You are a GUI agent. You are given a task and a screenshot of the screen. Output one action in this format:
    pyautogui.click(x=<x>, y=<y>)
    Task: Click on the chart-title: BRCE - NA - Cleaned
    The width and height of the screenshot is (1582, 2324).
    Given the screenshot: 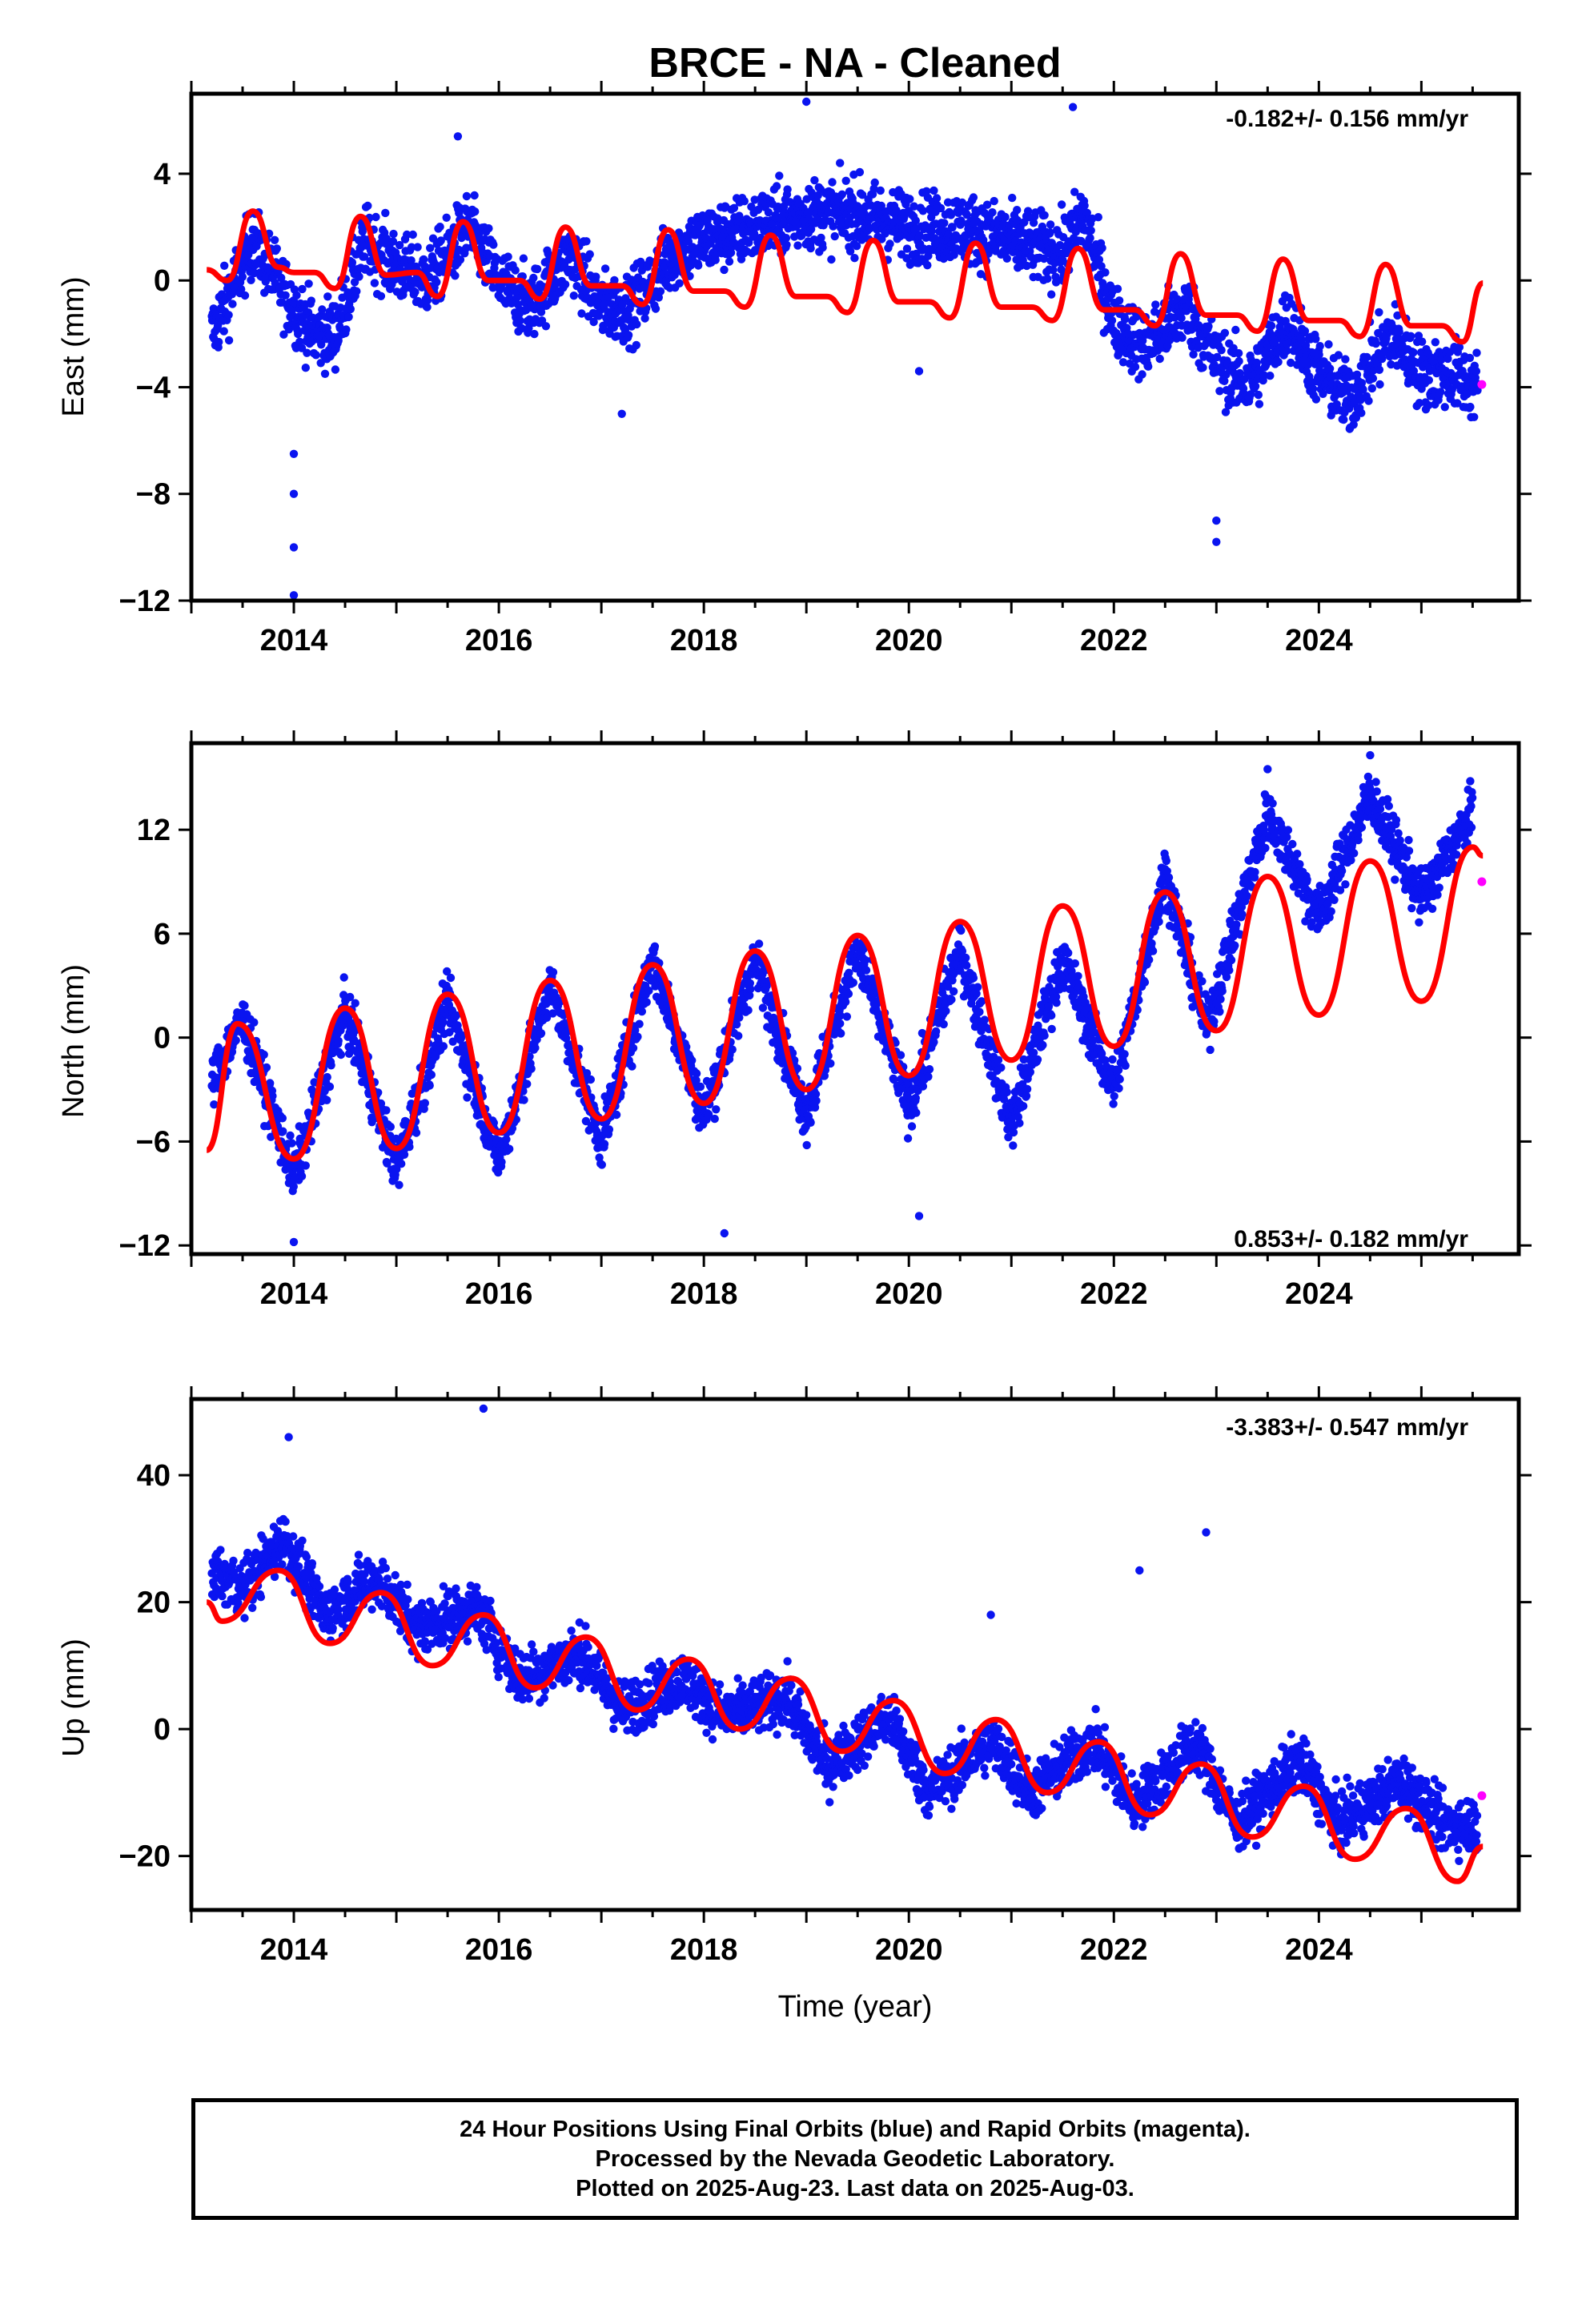 What is the action you would take?
    pyautogui.click(x=854, y=63)
    